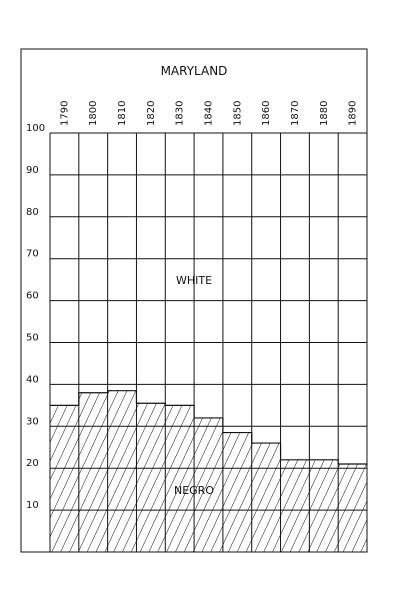  I want to click on x-tick-label: 1880, so click(324, 113).